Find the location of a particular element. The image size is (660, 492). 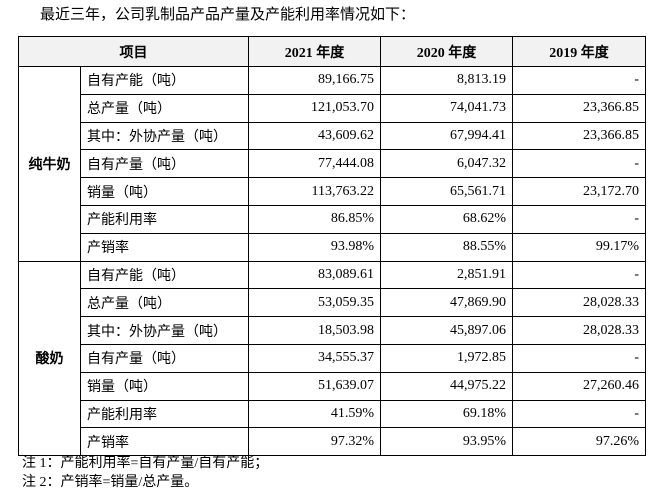

value-cell: 34,555.37 is located at coordinates (314, 358).